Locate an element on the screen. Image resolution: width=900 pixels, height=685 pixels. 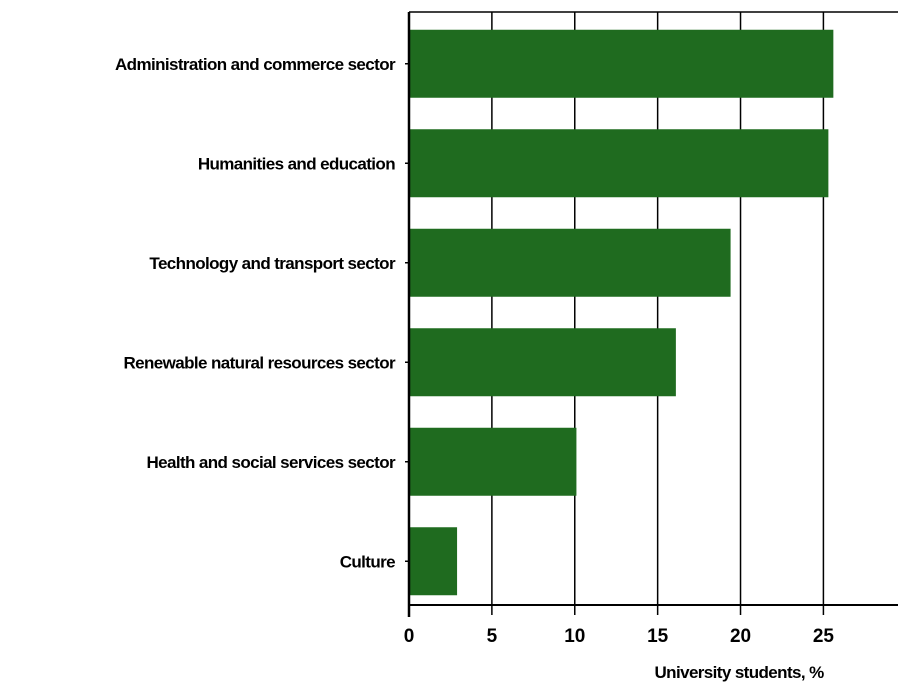
category-label: Technology and transport sector is located at coordinates (272, 263).